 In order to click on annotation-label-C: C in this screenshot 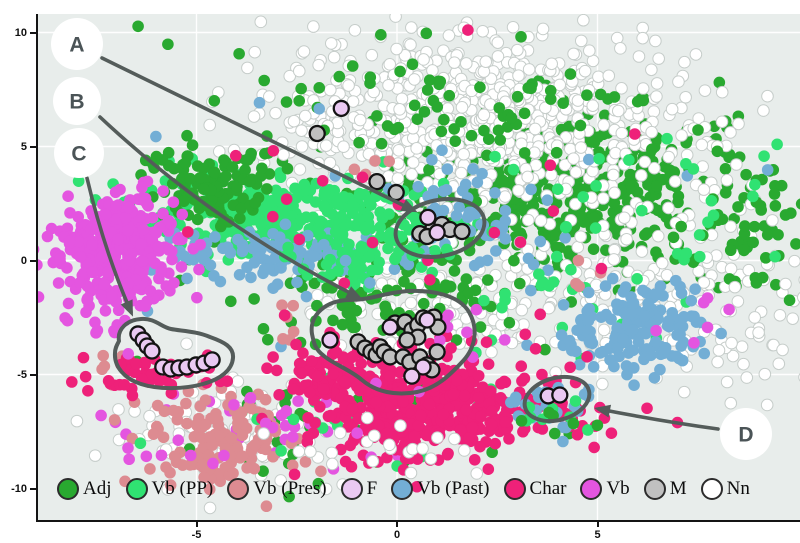, I will do `click(78, 154)`.